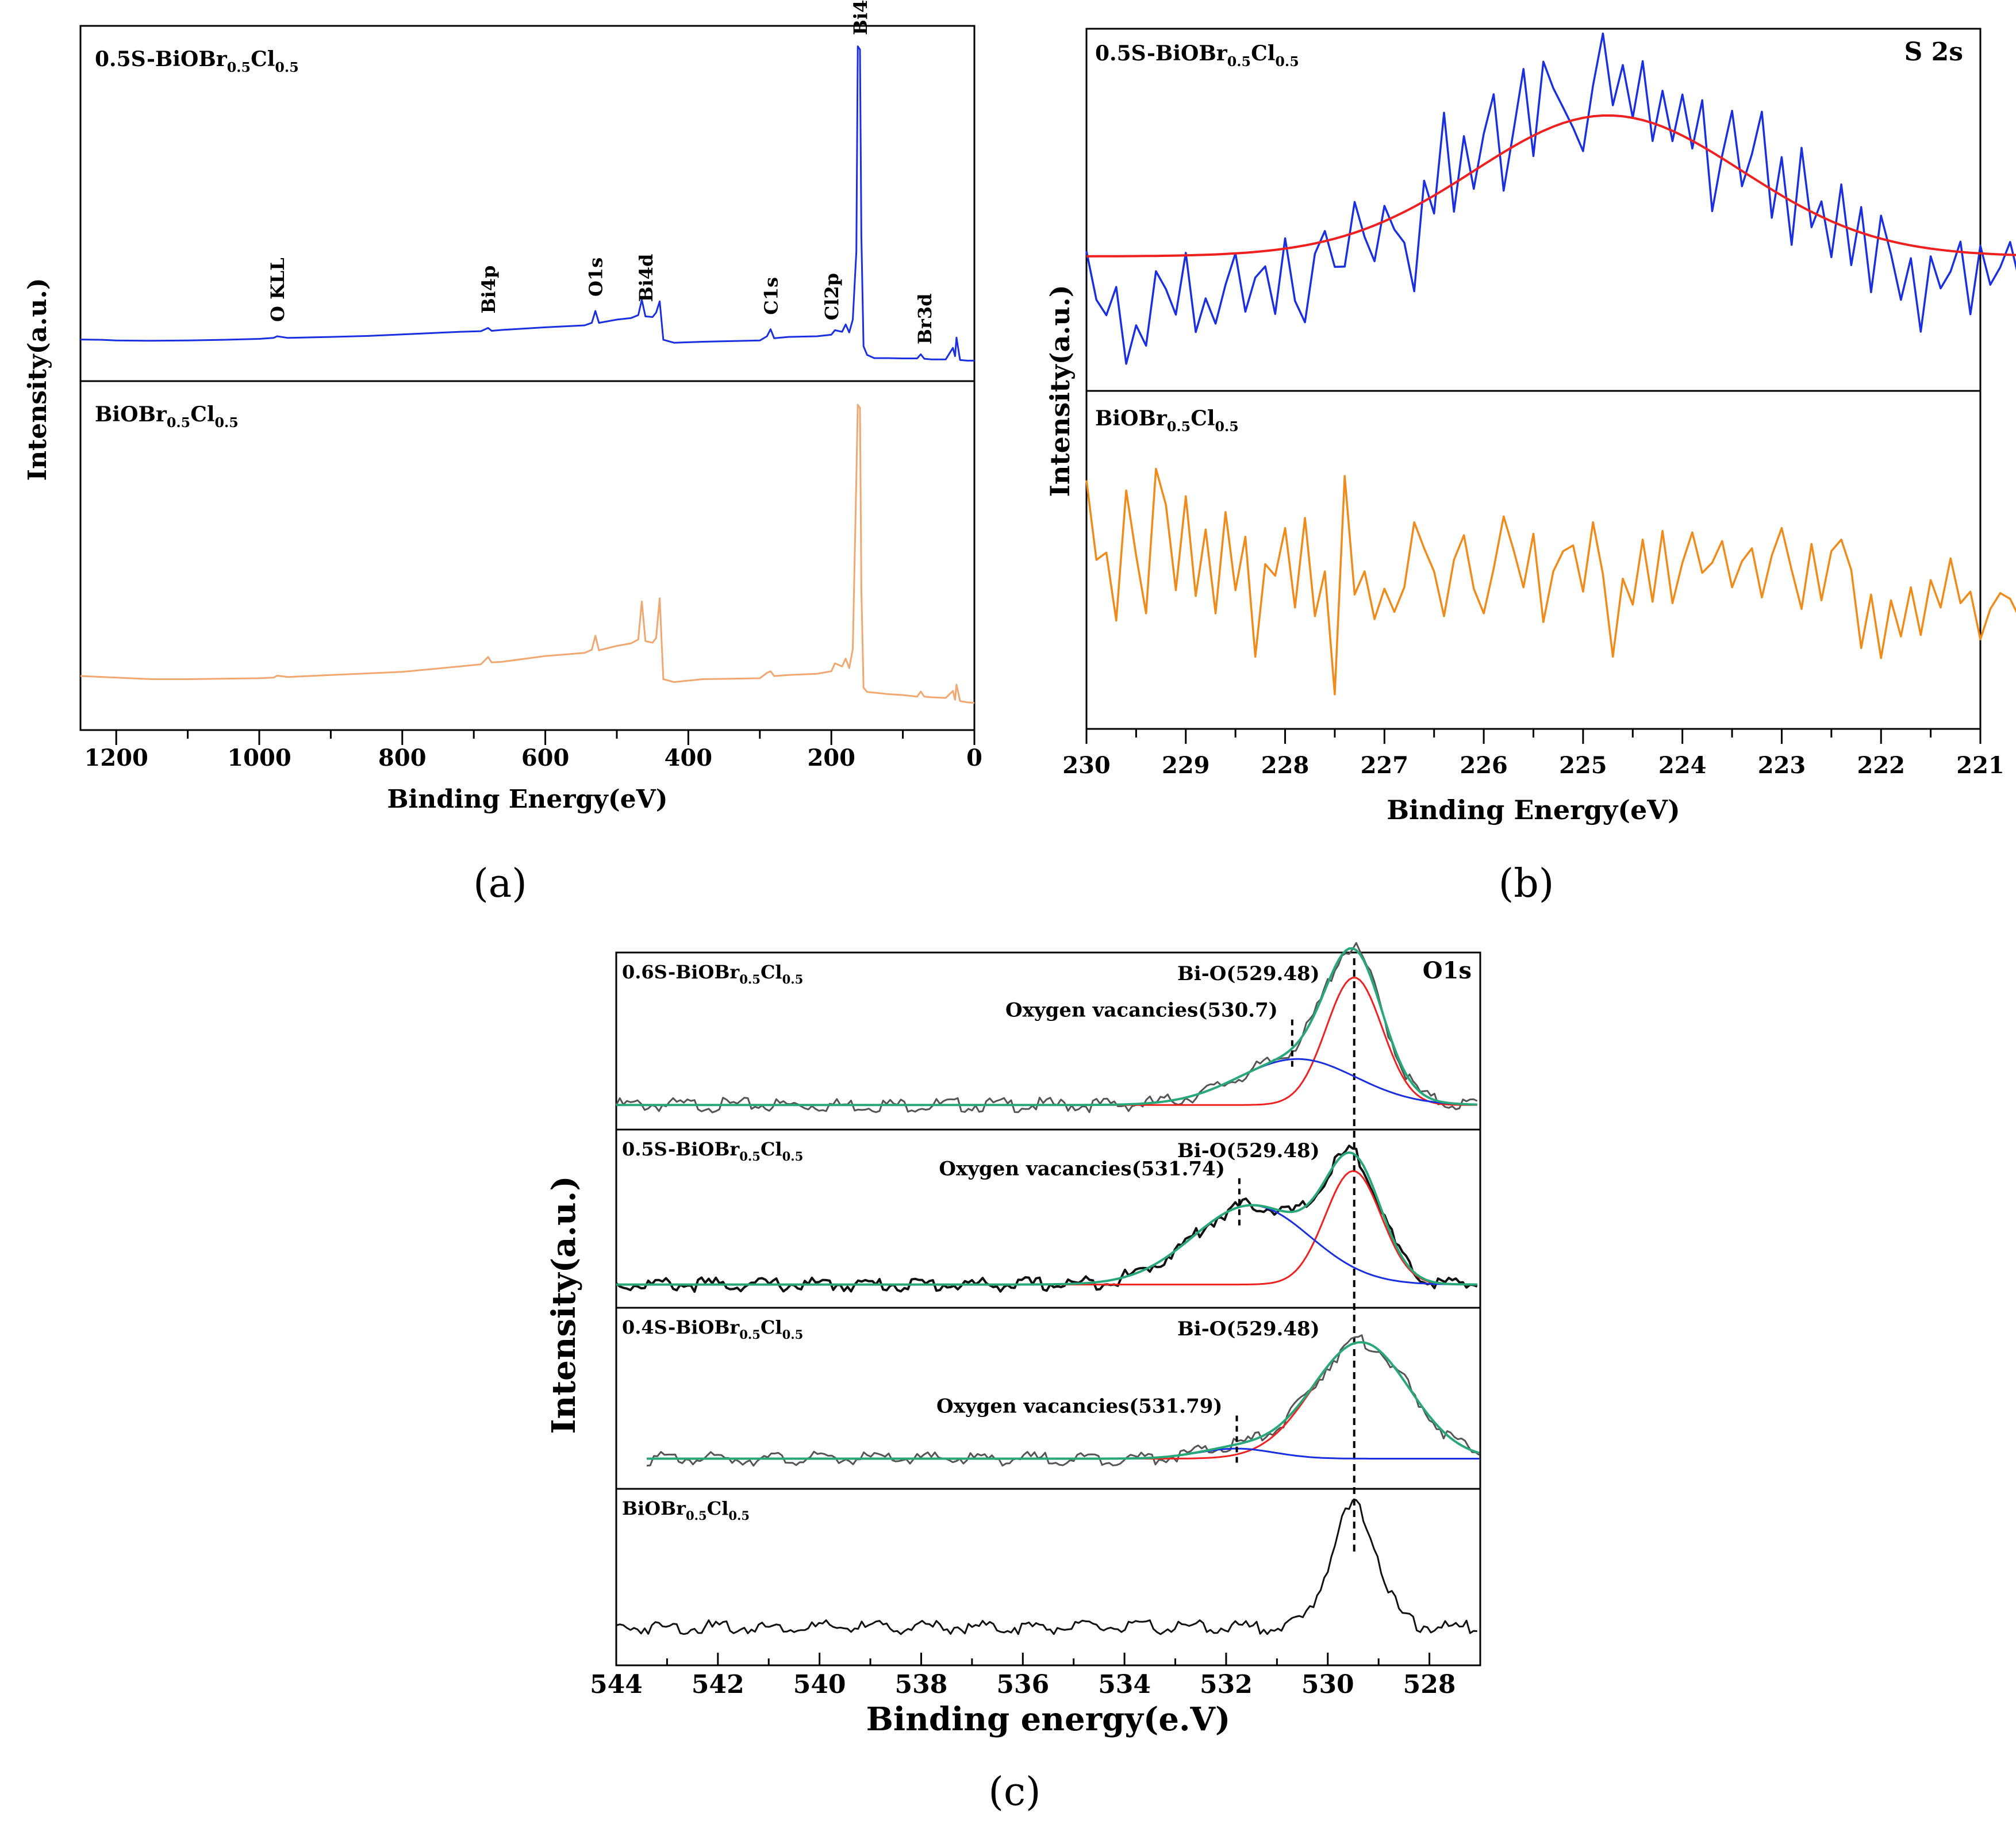 The width and height of the screenshot is (2016, 1828). I want to click on b-sample-label-1-mid: Cl, so click(1203, 418).